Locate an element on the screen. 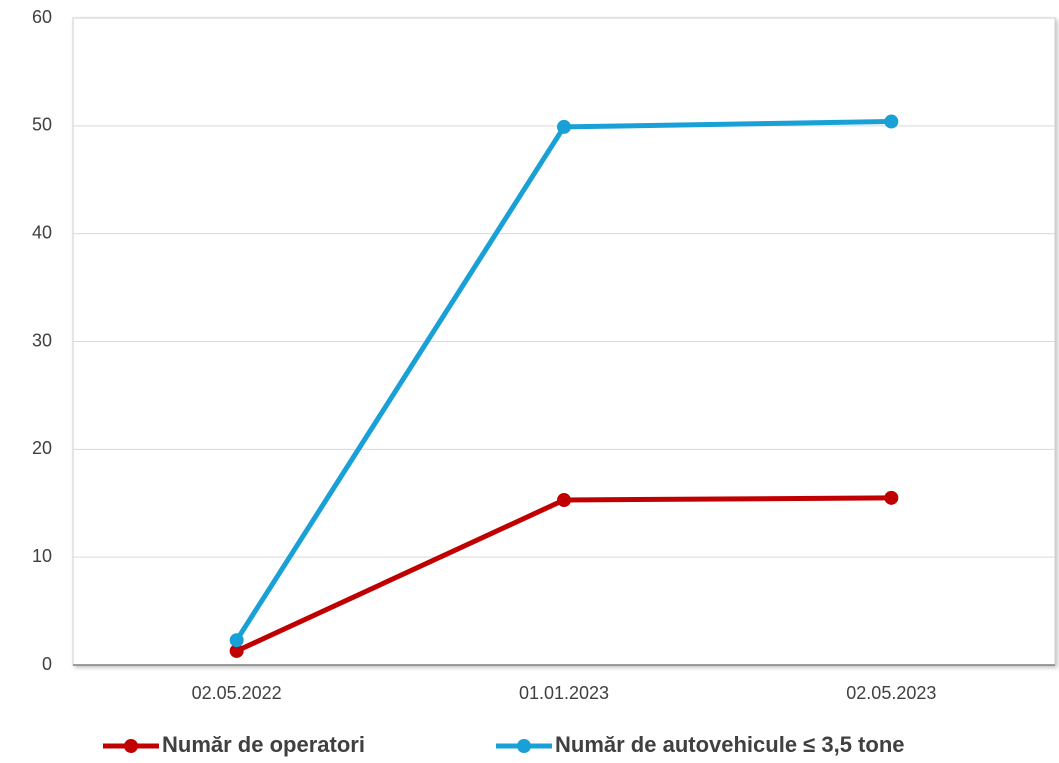  y-tick-label: 50 is located at coordinates (42, 125).